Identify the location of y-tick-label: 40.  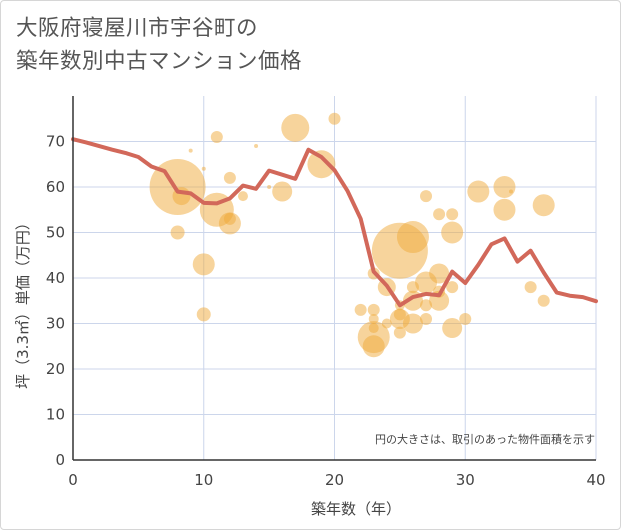
(55, 278).